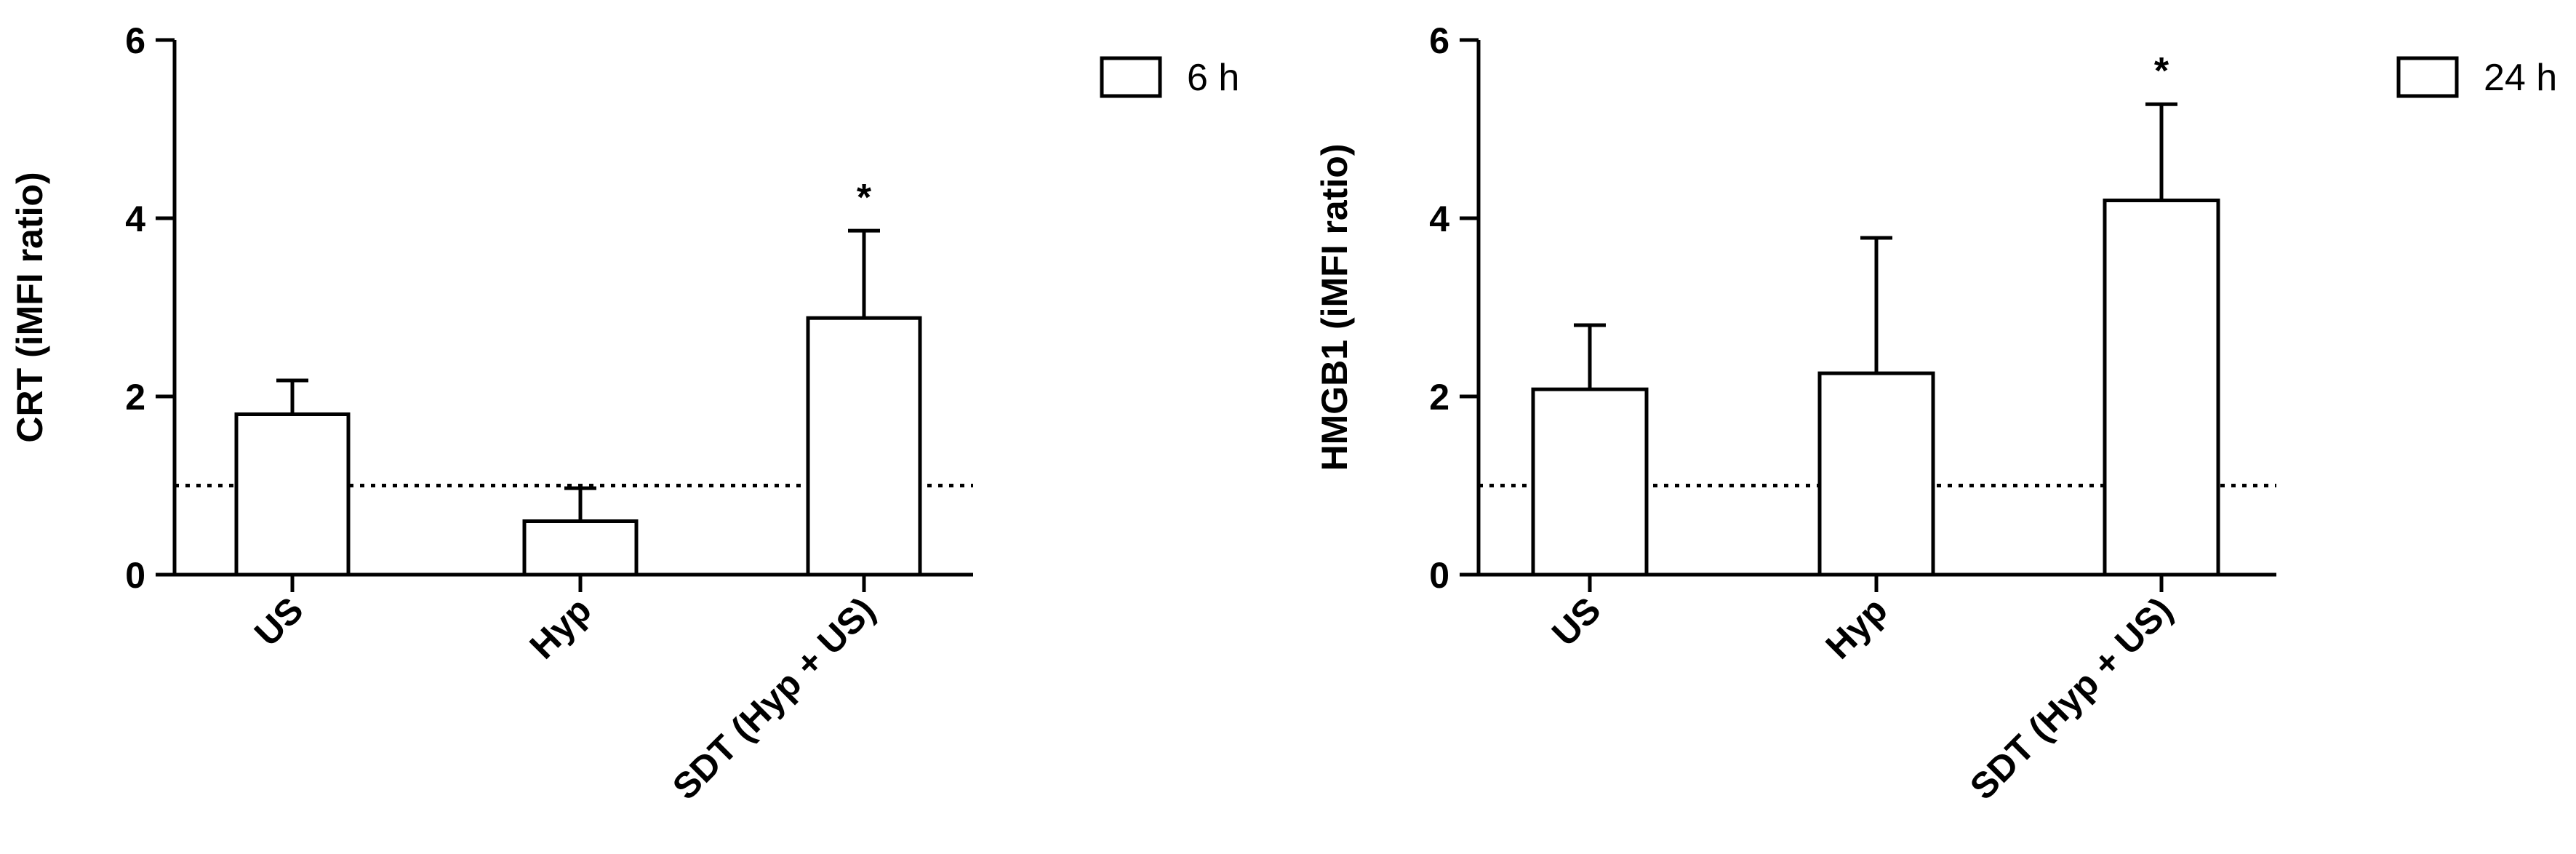  What do you see at coordinates (1213, 78) in the screenshot?
I see `legend-label: 6 h` at bounding box center [1213, 78].